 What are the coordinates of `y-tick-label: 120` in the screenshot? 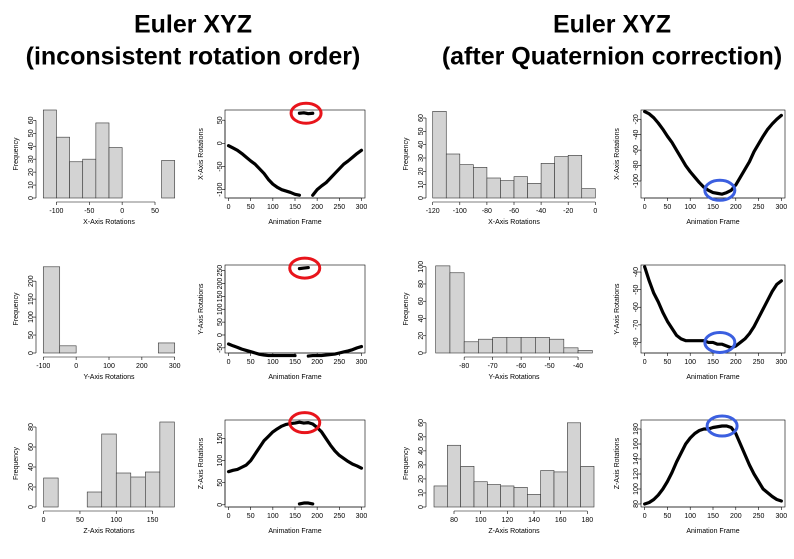 It's located at (636, 474).